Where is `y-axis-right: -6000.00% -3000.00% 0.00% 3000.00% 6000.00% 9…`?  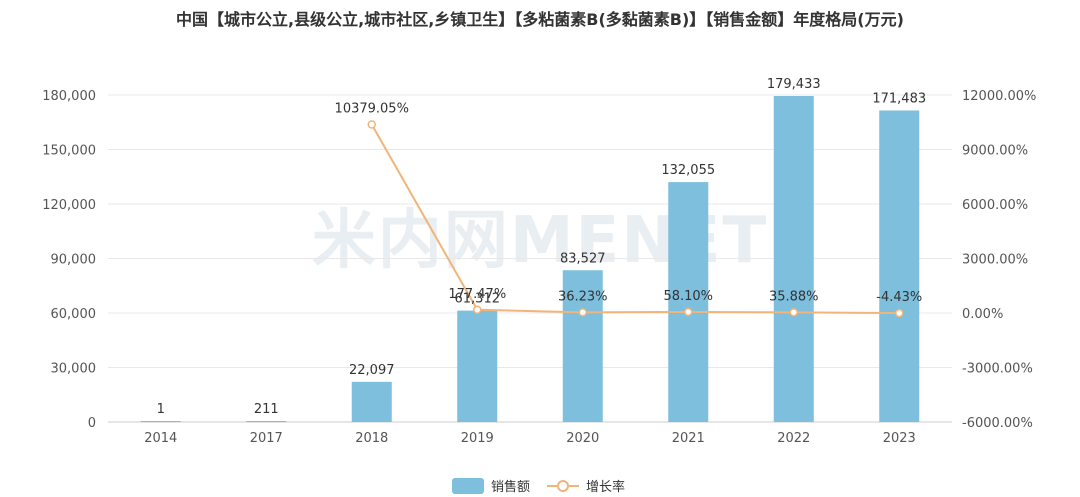
y-axis-right: -6000.00% -3000.00% 0.00% 3000.00% 6000.00% 9… is located at coordinates (999, 260).